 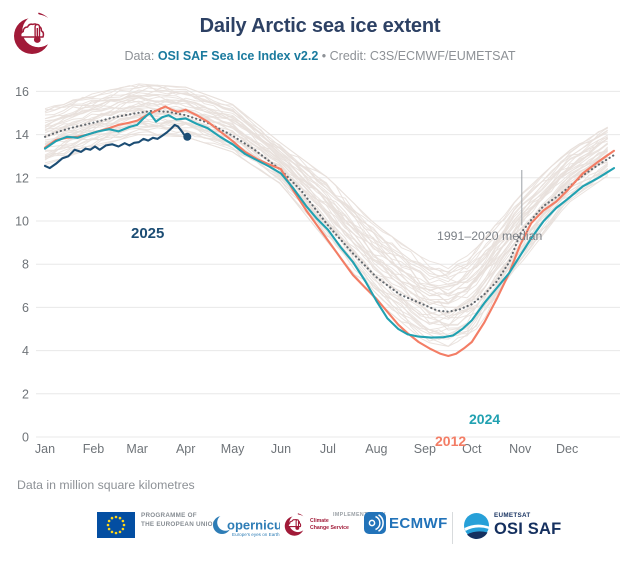 What do you see at coordinates (520, 449) in the screenshot?
I see `svg-text: Nov` at bounding box center [520, 449].